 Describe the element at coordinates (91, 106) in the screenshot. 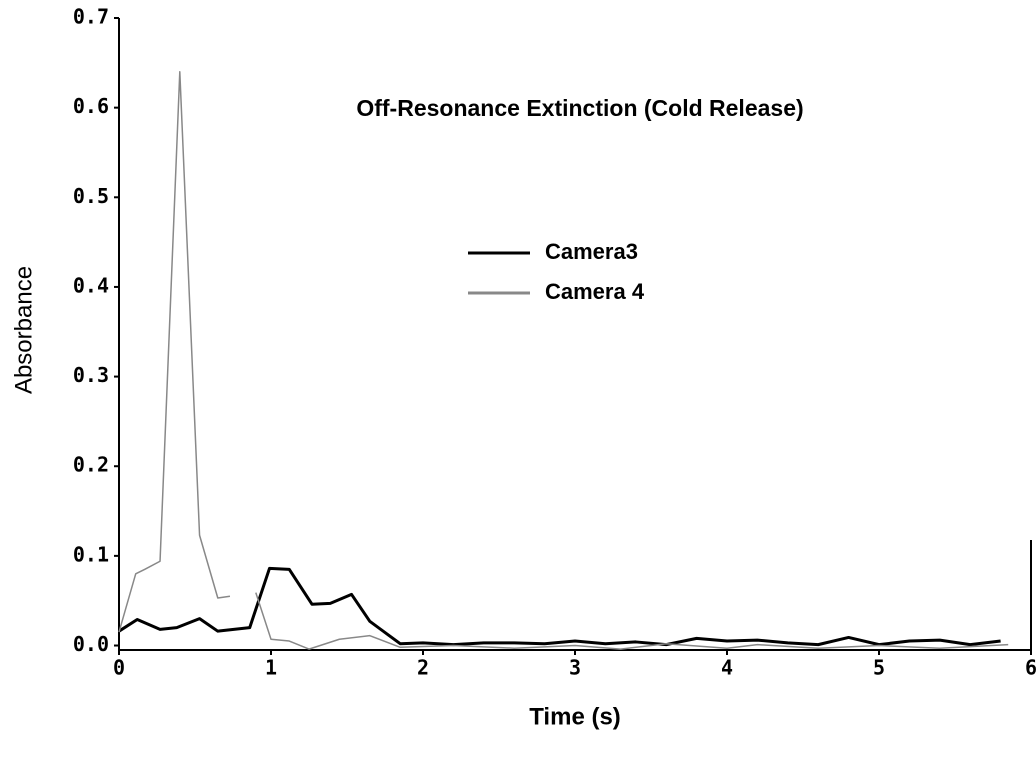

I see `y-tick-label: 0.6` at that location.